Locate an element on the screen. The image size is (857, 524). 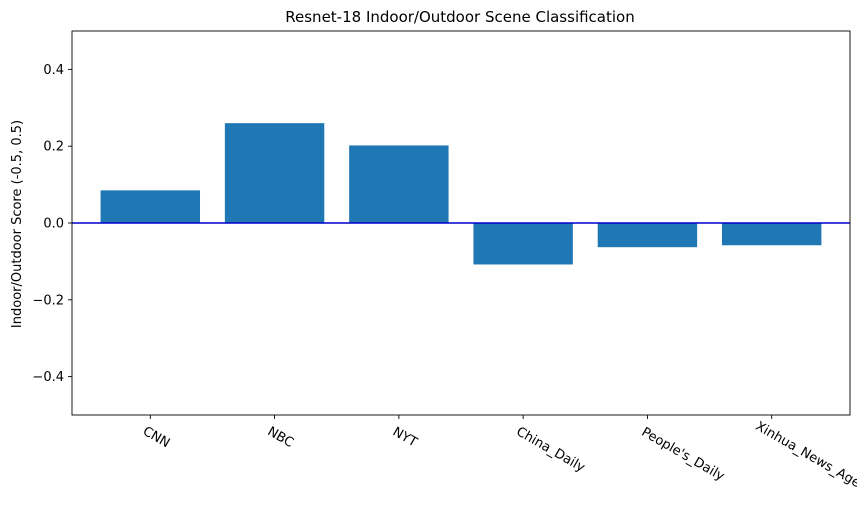
bar-nbc is located at coordinates (274, 173).